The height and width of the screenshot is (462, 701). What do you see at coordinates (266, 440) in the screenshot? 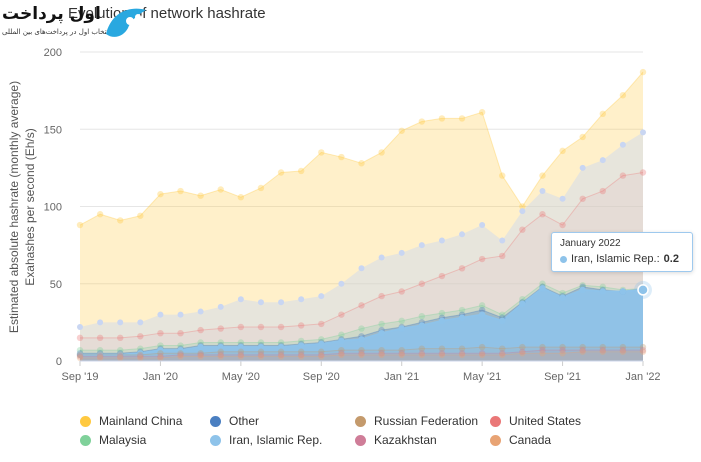
I see `legend-item: Iran, Islamic Rep.` at bounding box center [266, 440].